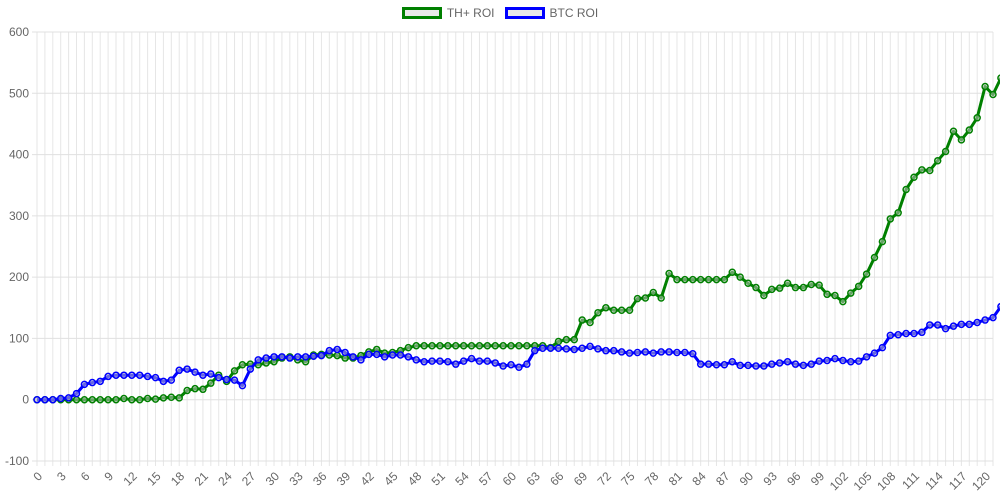 Image resolution: width=1000 pixels, height=500 pixels. I want to click on x-tick-label: 84, so click(699, 479).